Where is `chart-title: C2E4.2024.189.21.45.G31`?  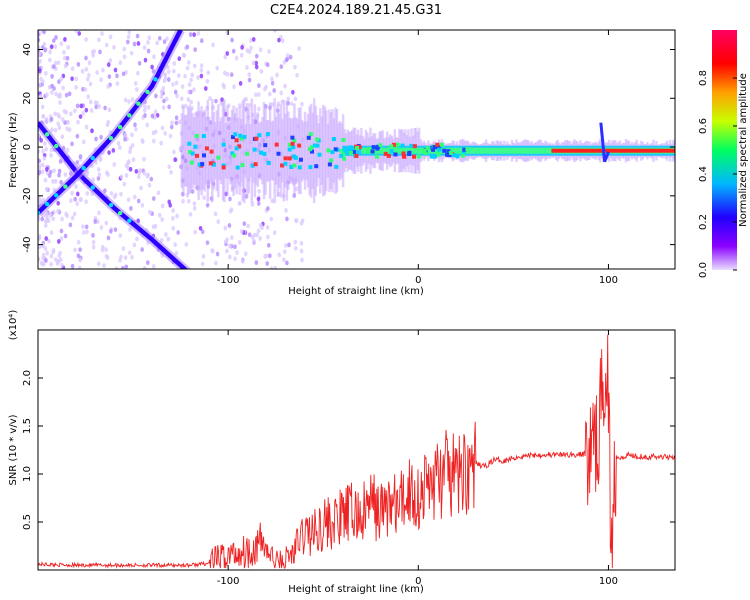
chart-title: C2E4.2024.189.21.45.G31 is located at coordinates (356, 10).